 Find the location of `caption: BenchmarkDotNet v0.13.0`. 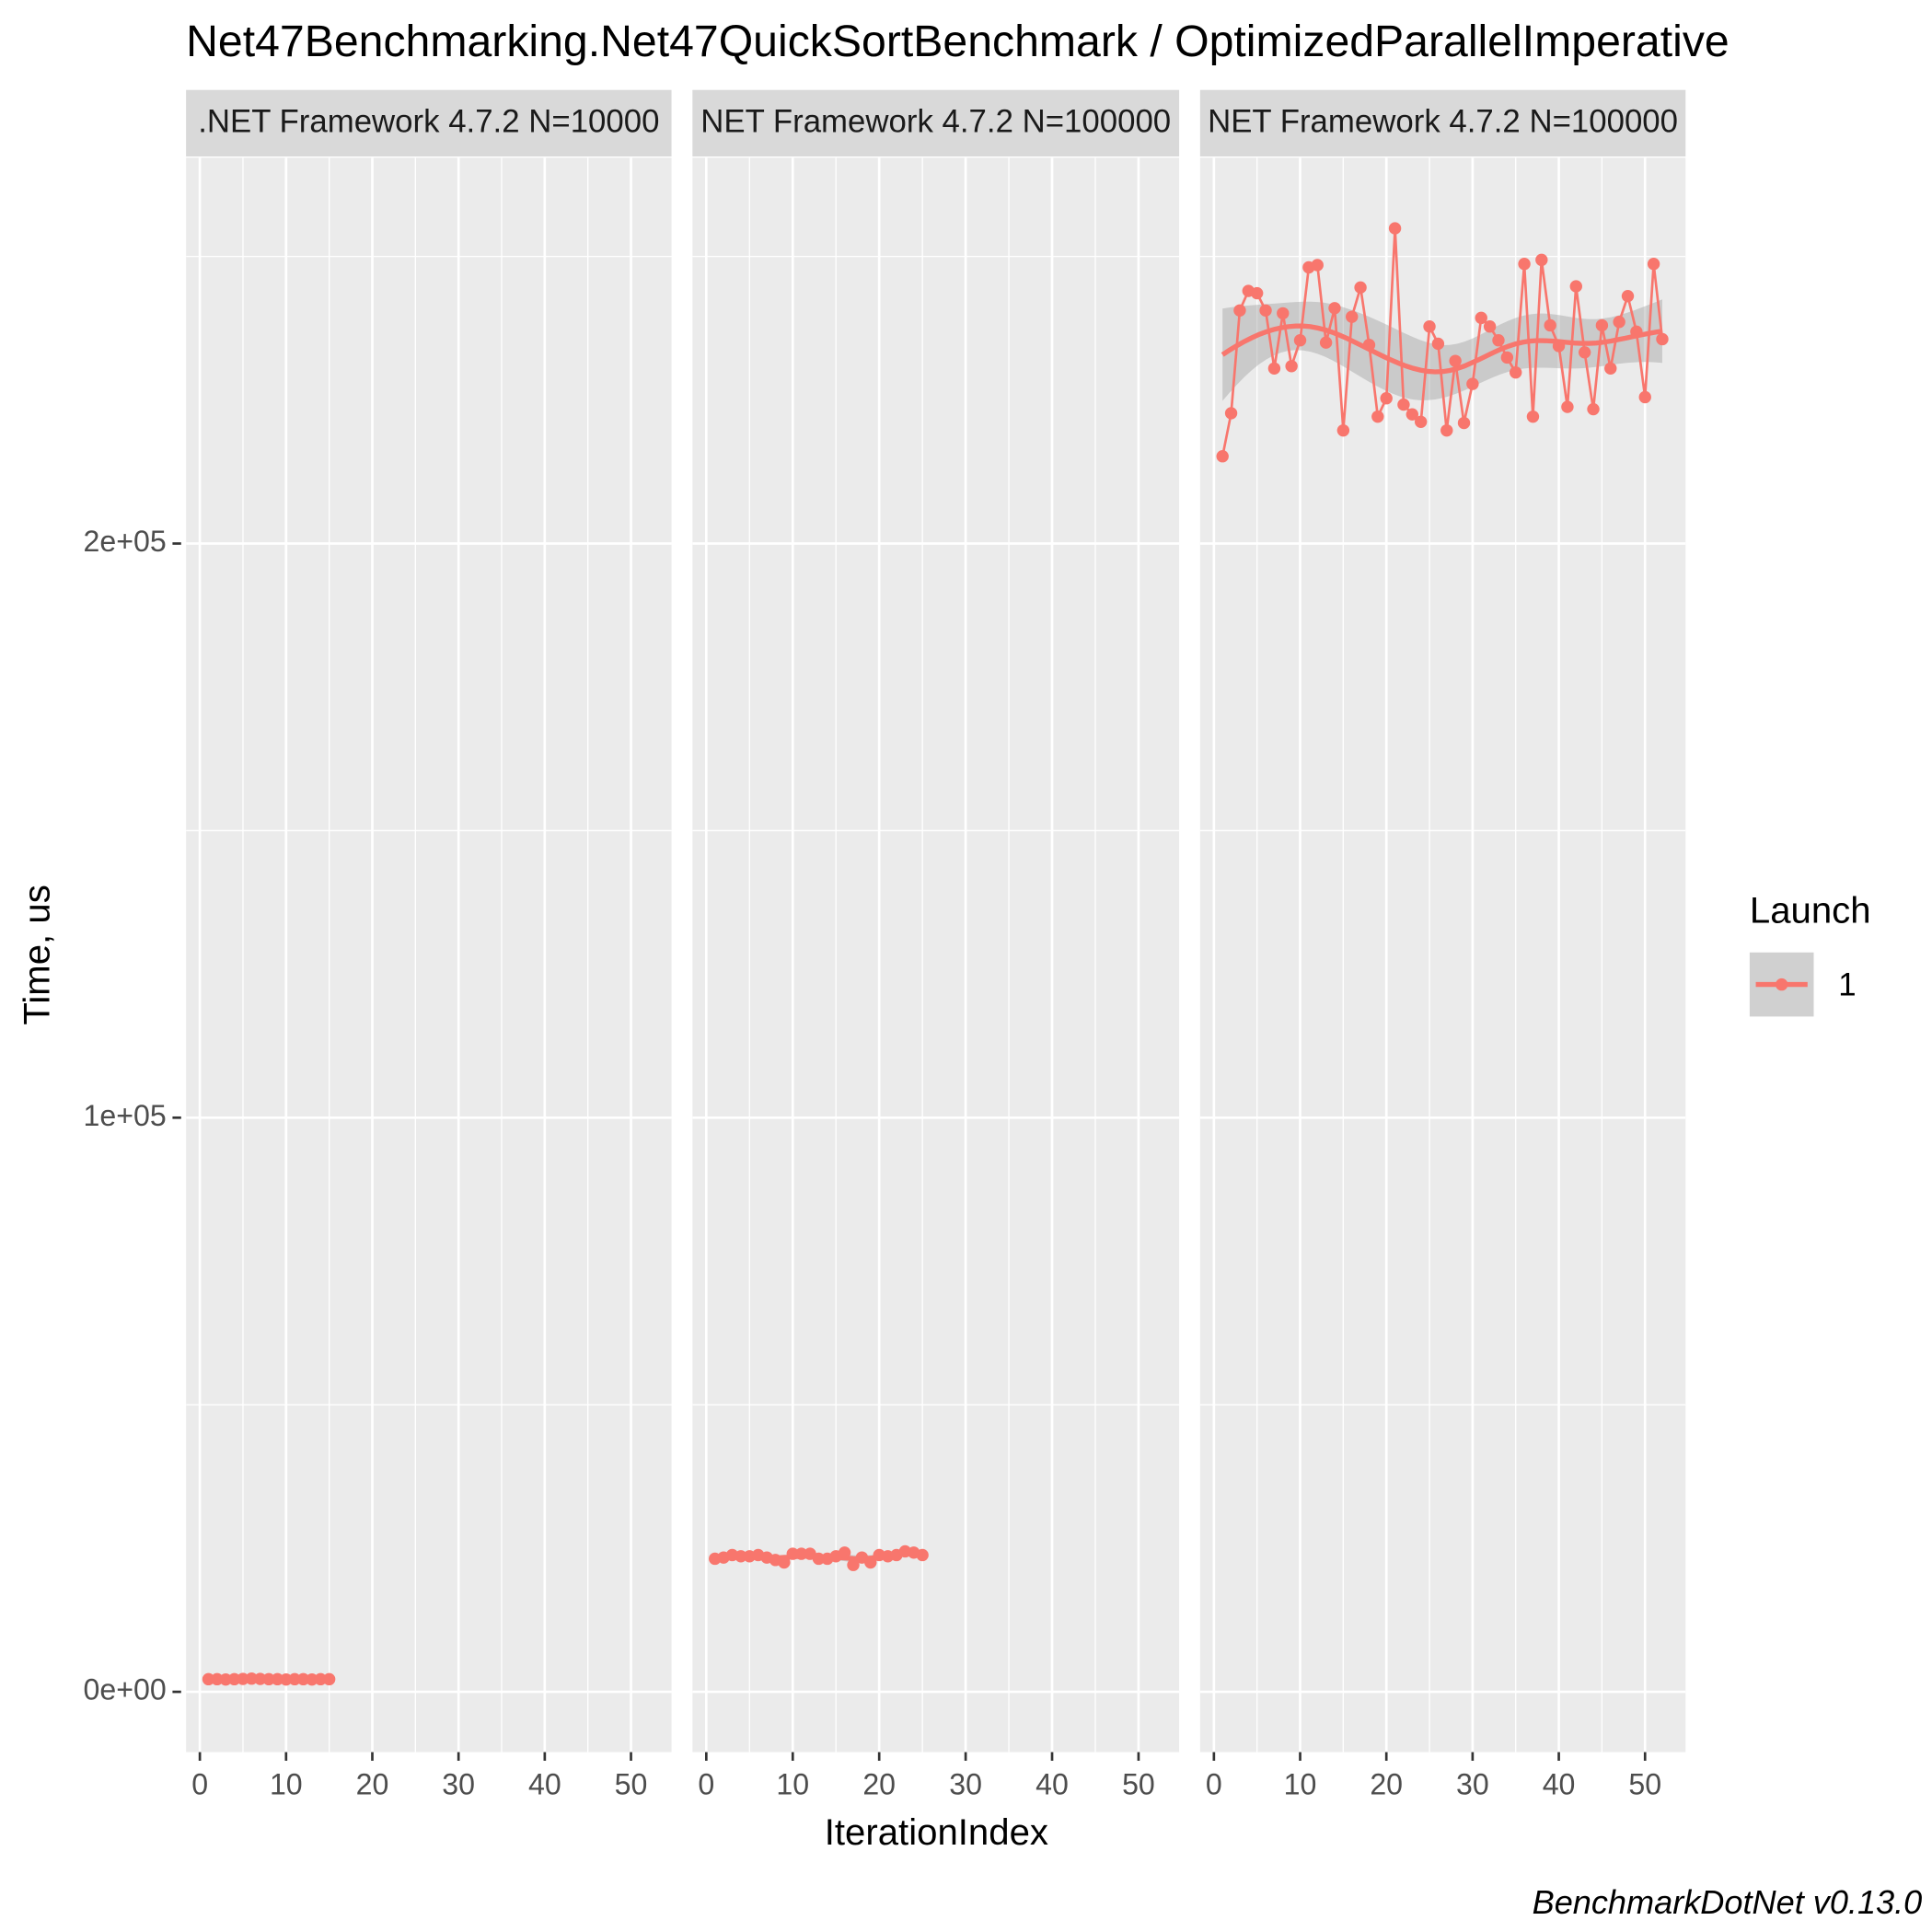

caption: BenchmarkDotNet v0.13.0 is located at coordinates (1728, 1902).